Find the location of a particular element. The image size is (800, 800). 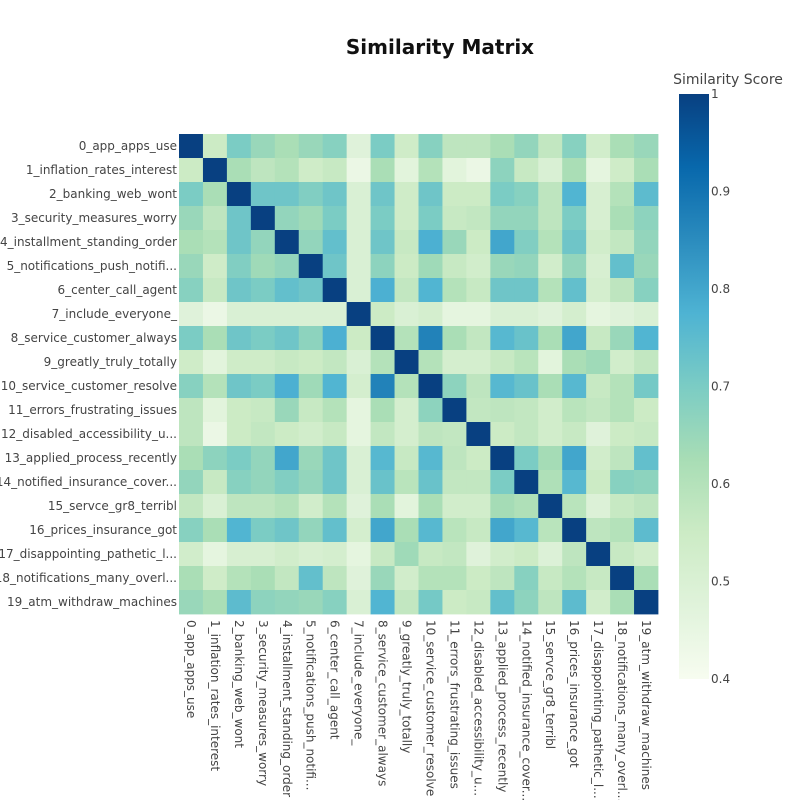

y-tick-label: 13_applied_process_recently is located at coordinates (91, 458).